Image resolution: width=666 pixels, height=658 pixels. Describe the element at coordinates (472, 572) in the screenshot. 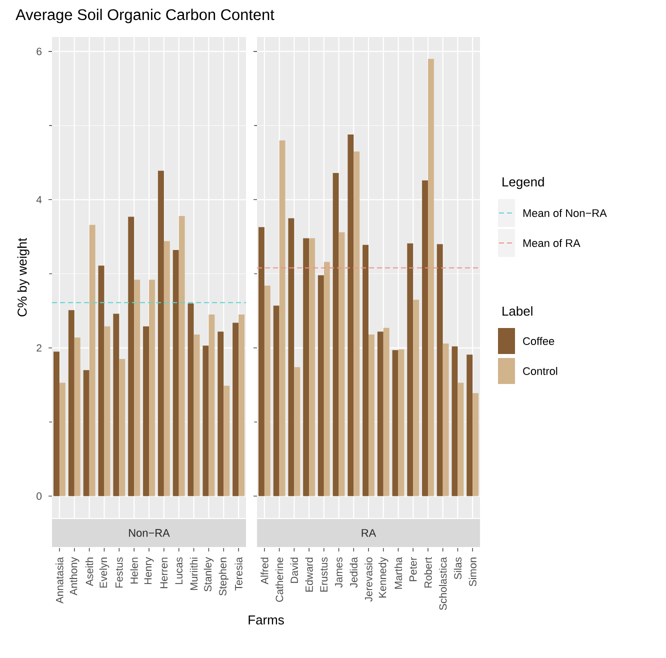

I see `x-tick-label: Simon` at that location.